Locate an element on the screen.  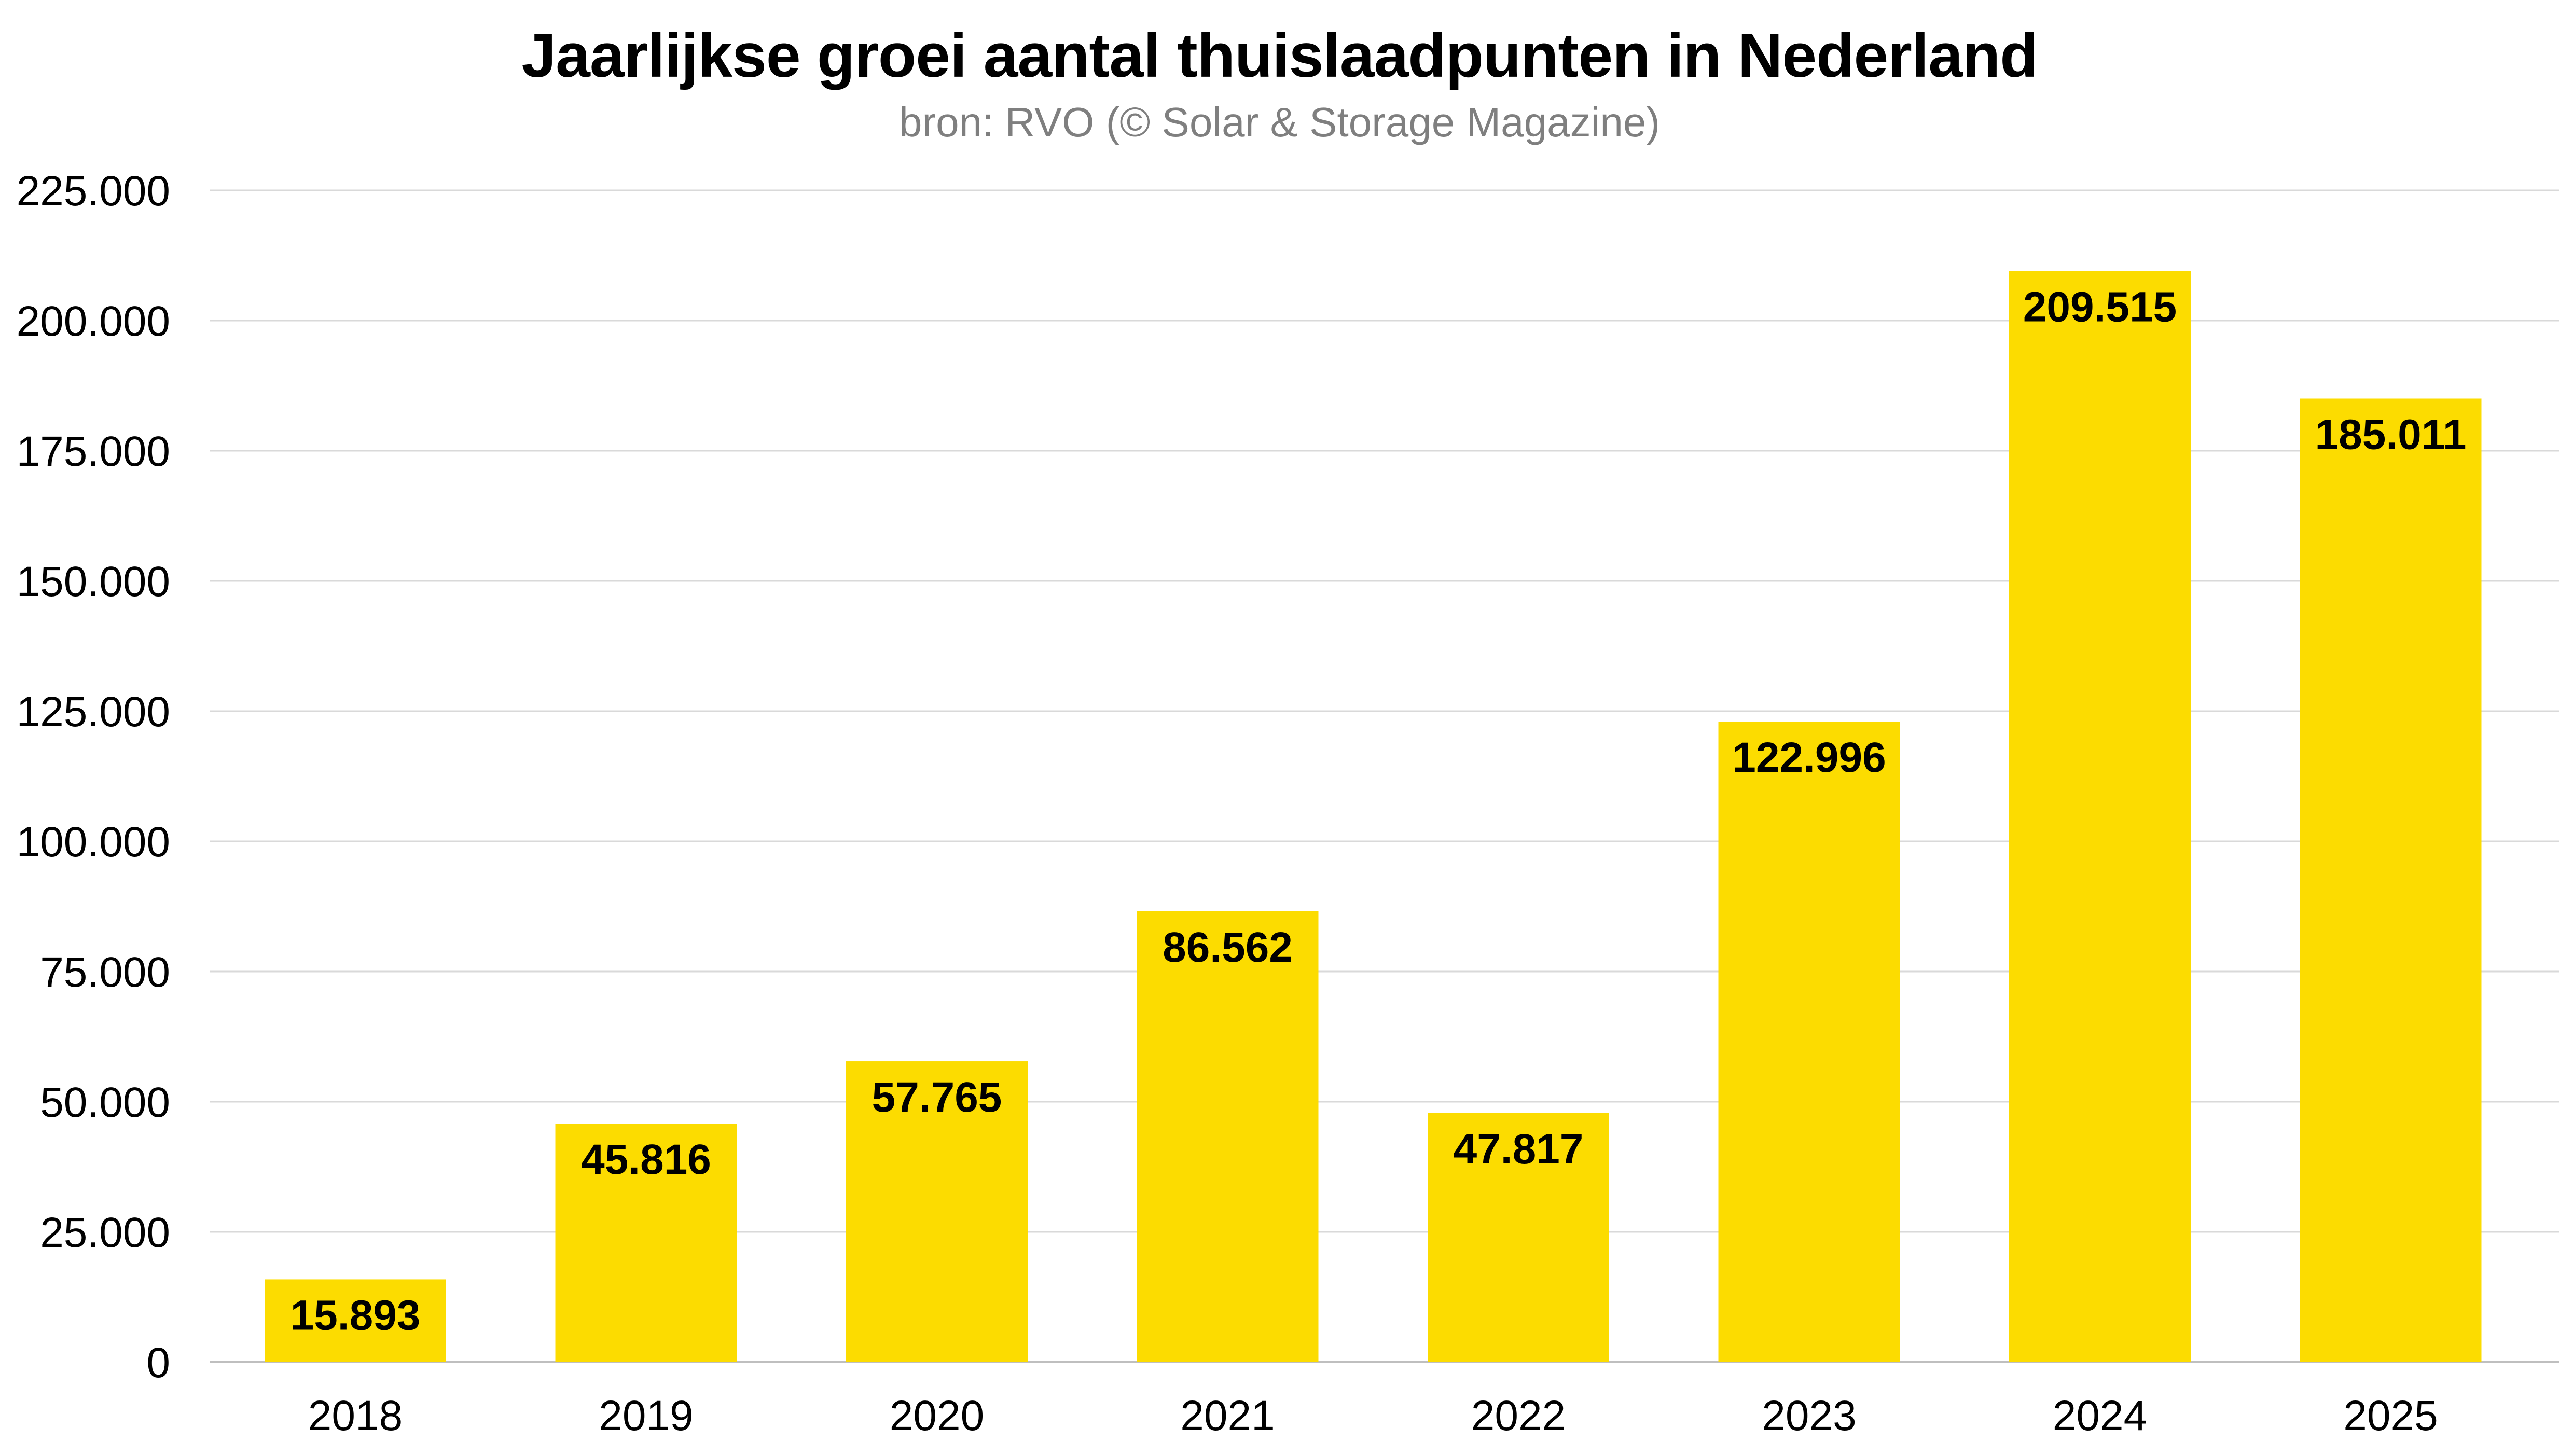
data-label-2024: 209.515 is located at coordinates (2100, 306).